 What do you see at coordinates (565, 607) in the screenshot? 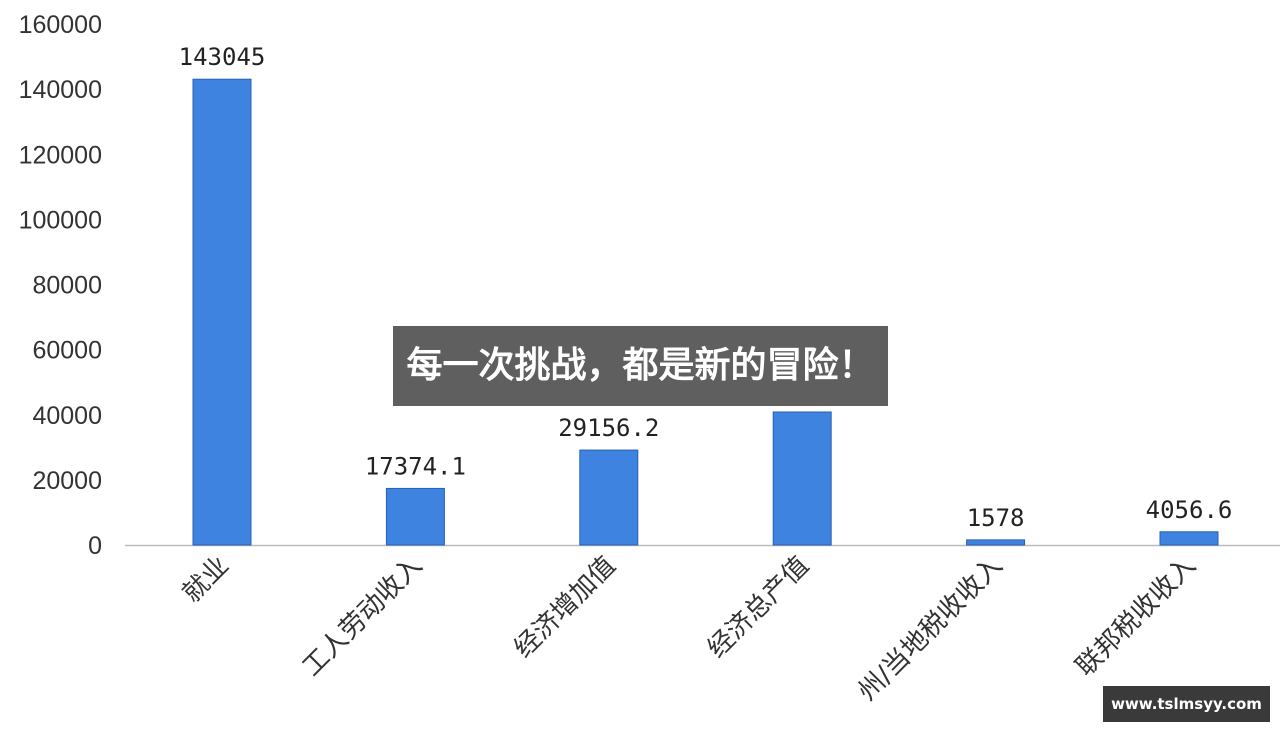
I see `x-tick-label: 经济增加值` at bounding box center [565, 607].